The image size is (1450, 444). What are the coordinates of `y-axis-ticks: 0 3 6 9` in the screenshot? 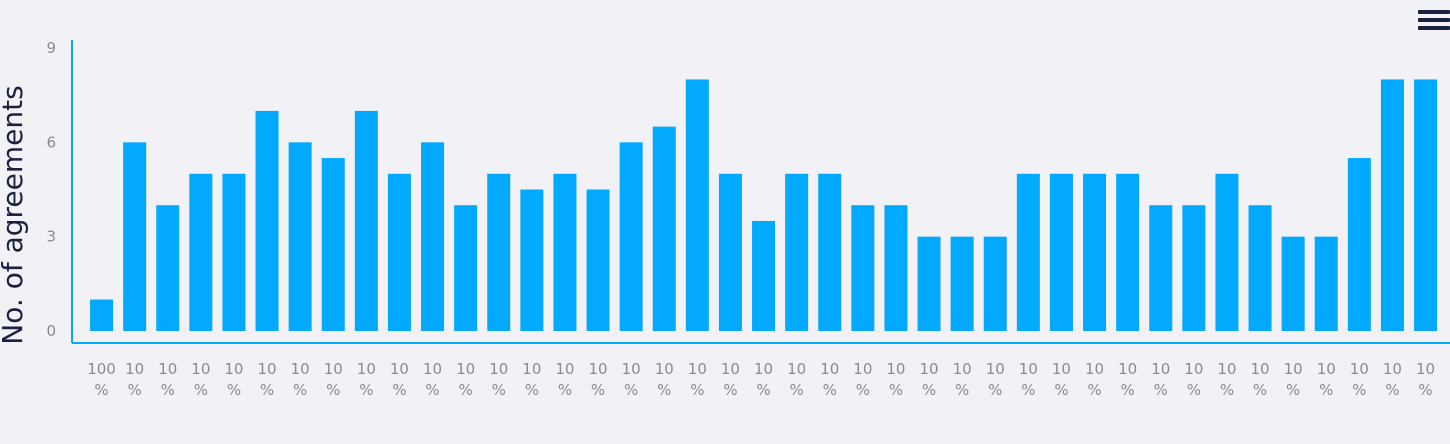 It's located at (51, 189).